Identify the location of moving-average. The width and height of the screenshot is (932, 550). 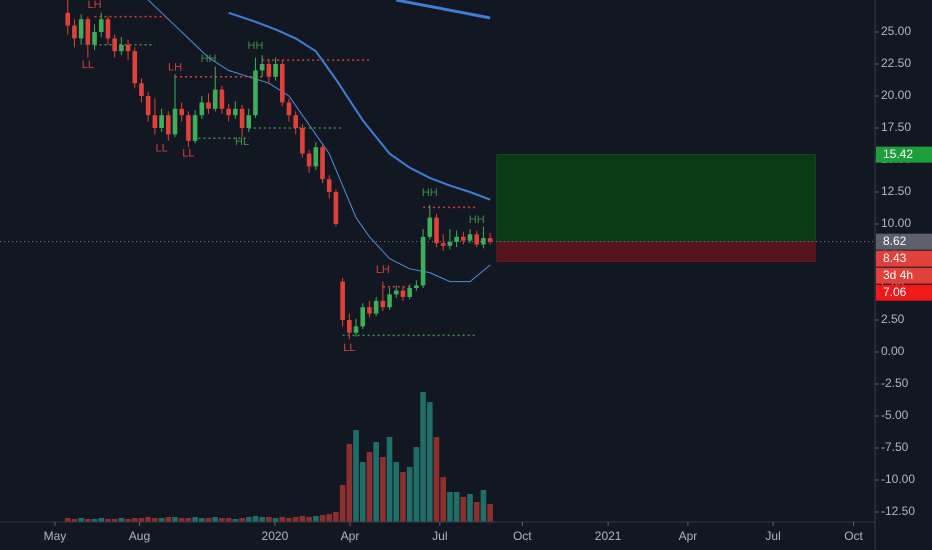
(443, 10).